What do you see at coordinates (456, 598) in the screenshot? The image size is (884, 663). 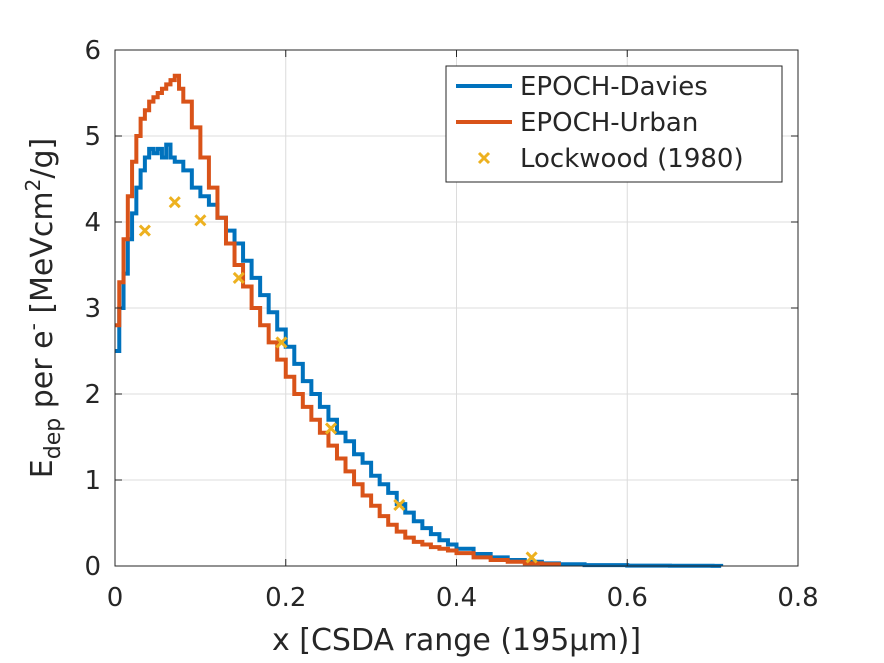 I see `x-tick-label: 0.4` at bounding box center [456, 598].